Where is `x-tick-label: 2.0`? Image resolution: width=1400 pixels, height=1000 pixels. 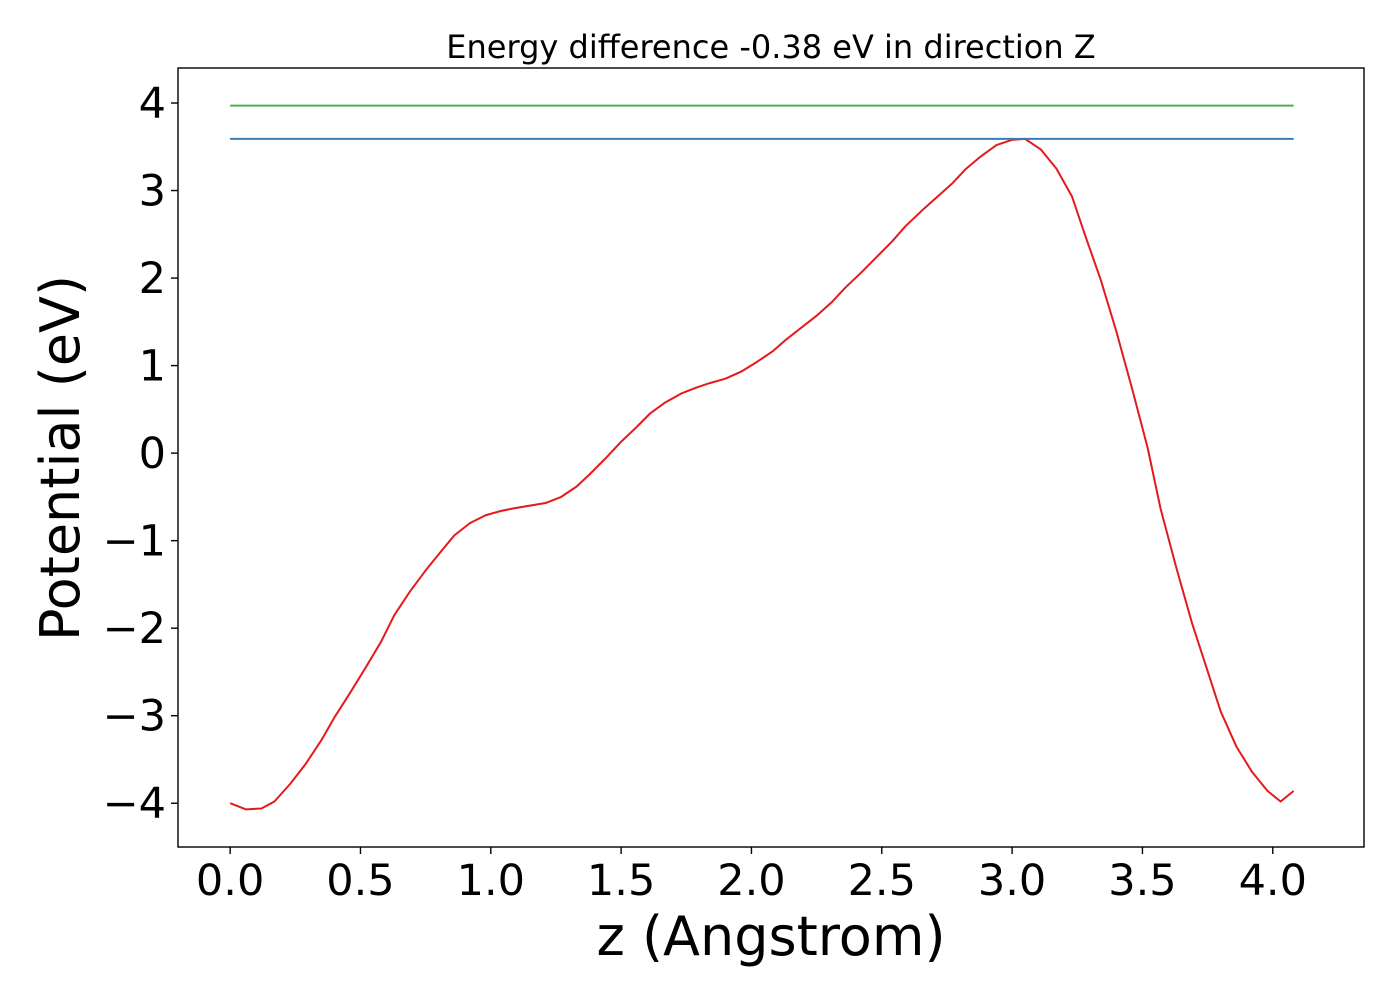
x-tick-label: 2.0 is located at coordinates (751, 881).